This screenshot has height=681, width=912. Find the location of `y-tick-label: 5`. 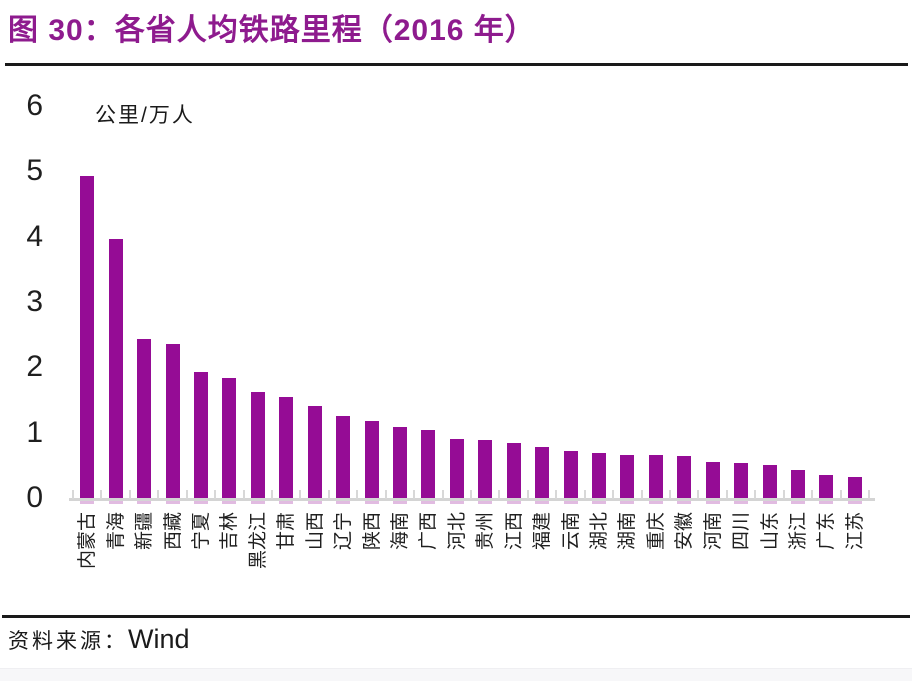

y-tick-label: 5 is located at coordinates (34, 171).